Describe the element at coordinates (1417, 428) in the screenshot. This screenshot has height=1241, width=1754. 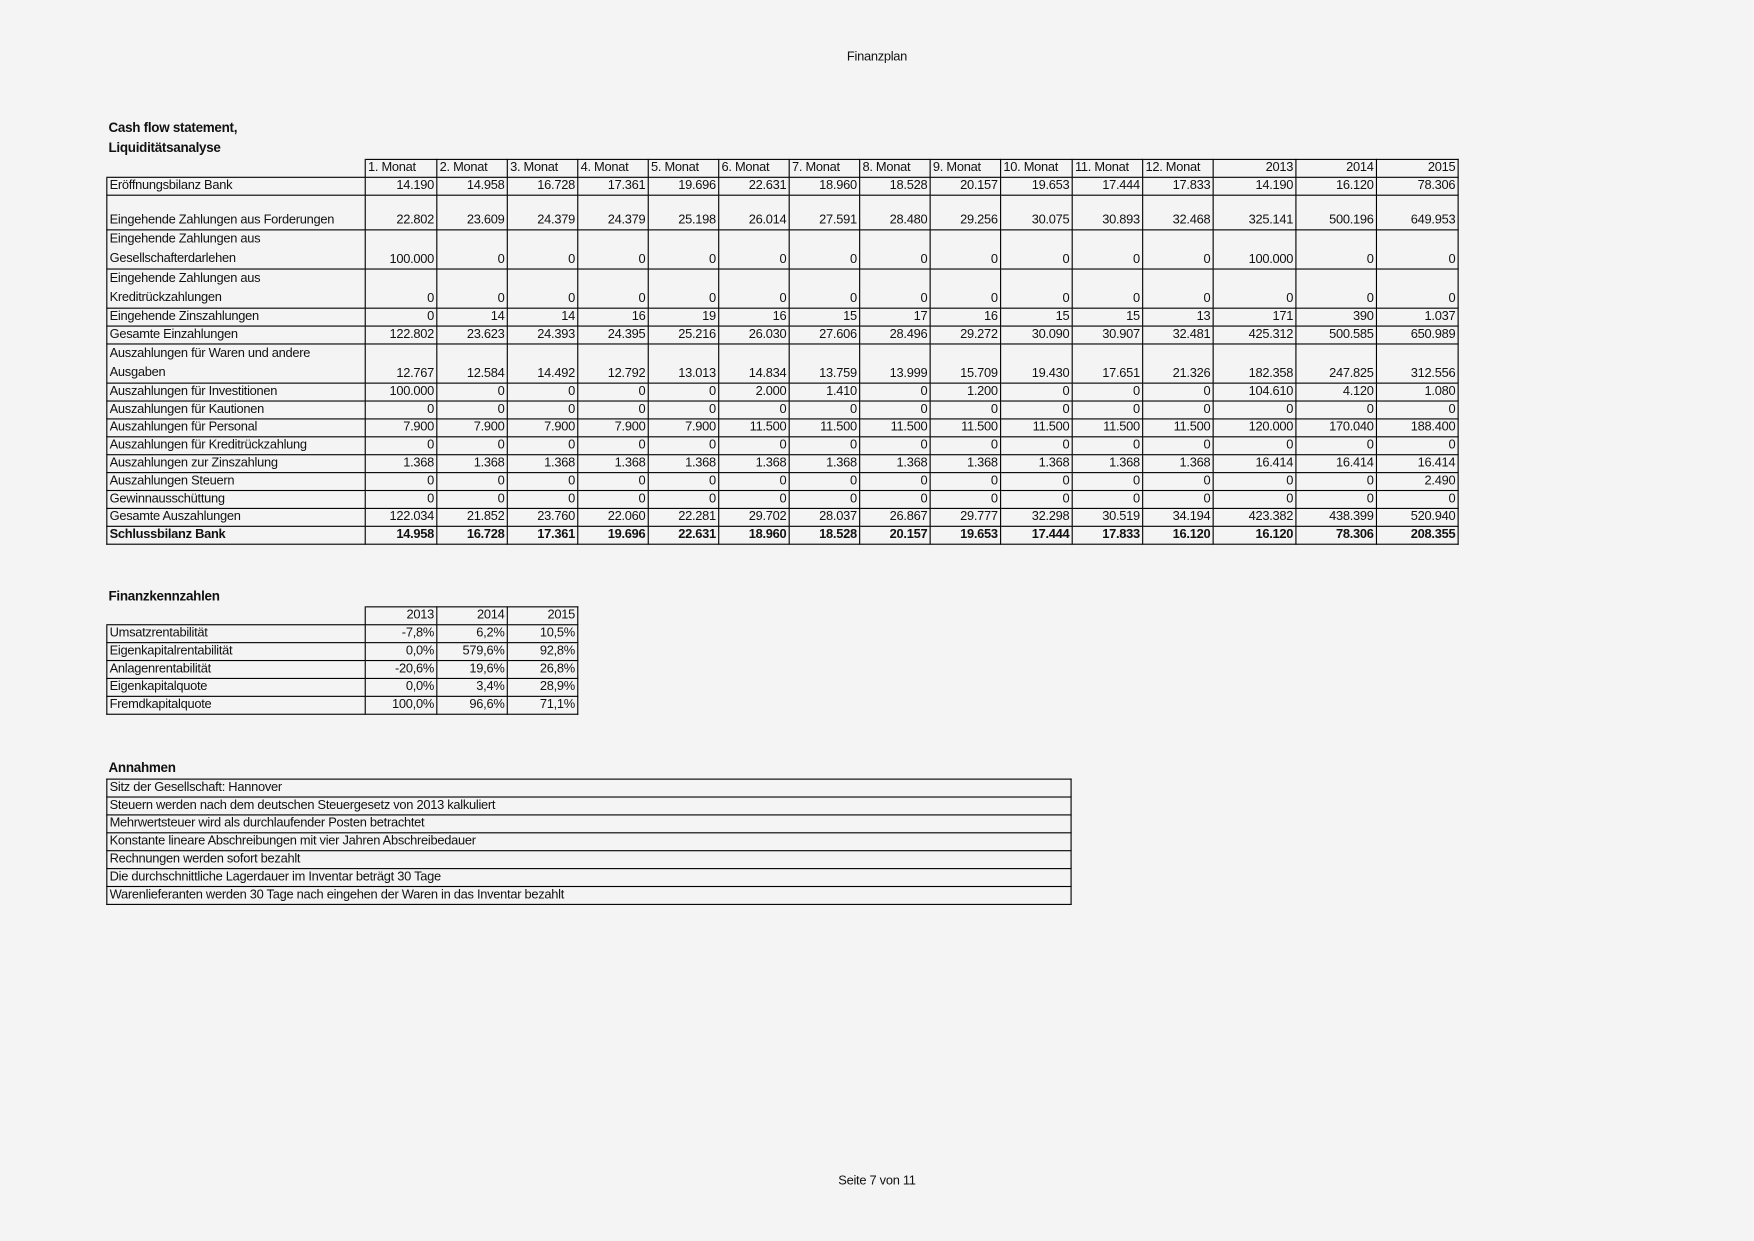
I see `cell-value: 188.400` at that location.